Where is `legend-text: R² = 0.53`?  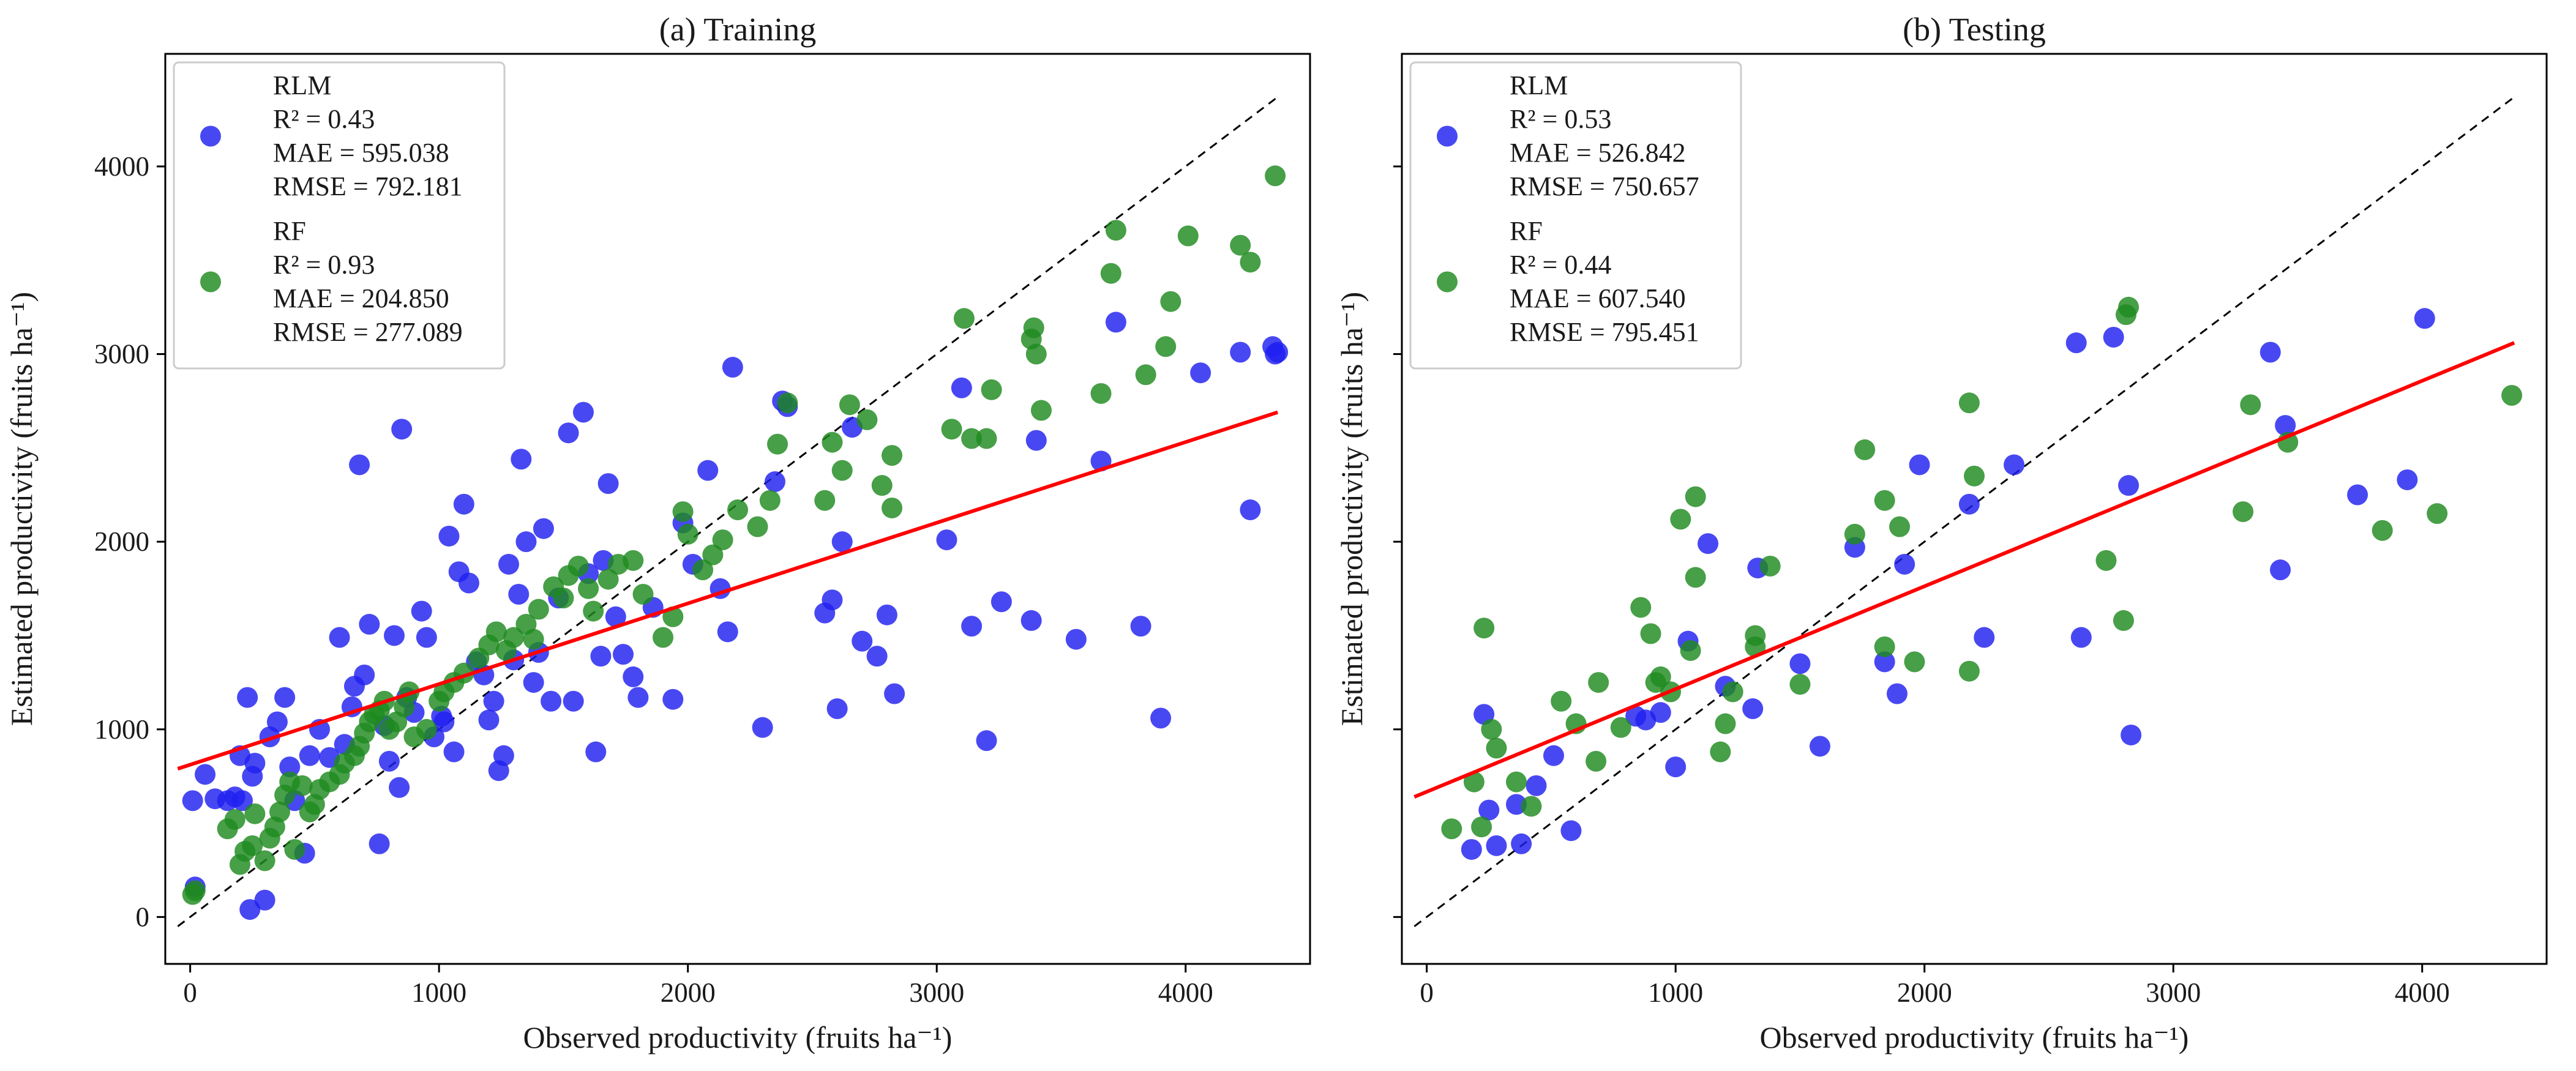
legend-text: R² = 0.53 is located at coordinates (1560, 119).